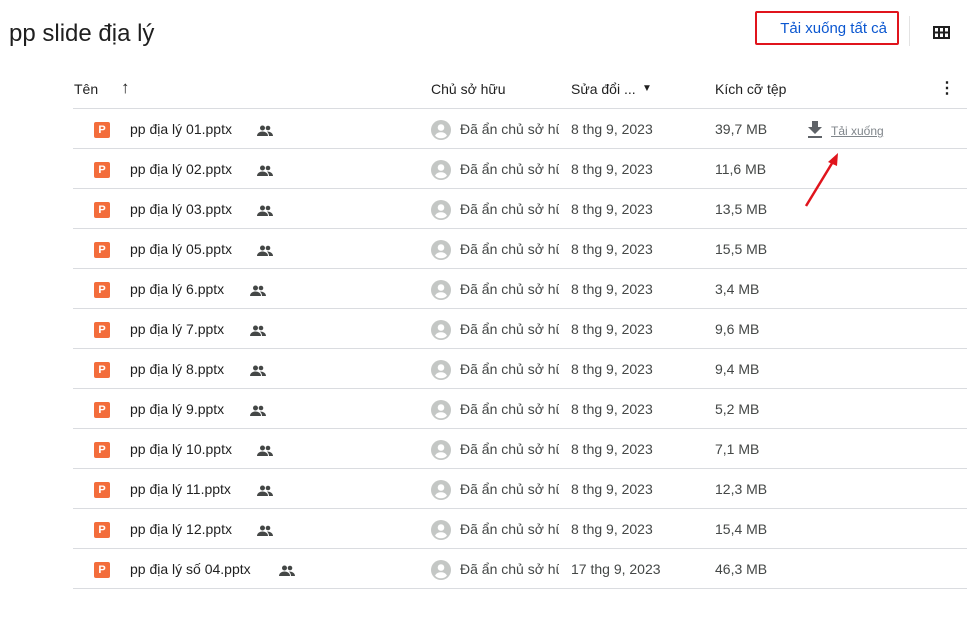  Describe the element at coordinates (821, 180) in the screenshot. I see `annotation-arrow` at that location.